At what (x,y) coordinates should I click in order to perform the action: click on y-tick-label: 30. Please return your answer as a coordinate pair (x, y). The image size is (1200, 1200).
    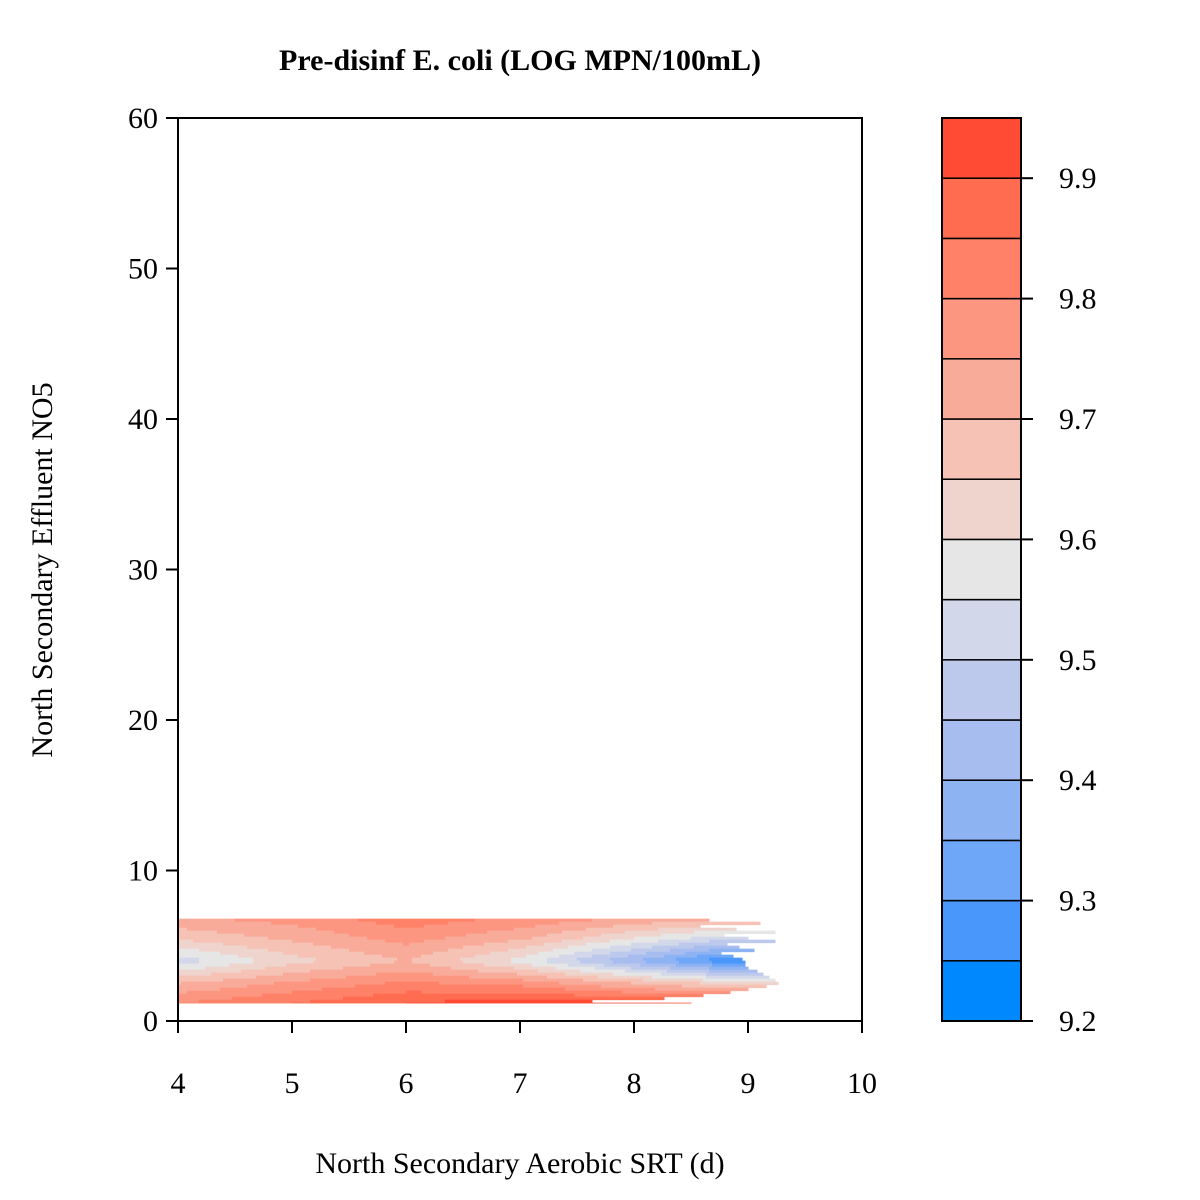
    Looking at the image, I should click on (143, 570).